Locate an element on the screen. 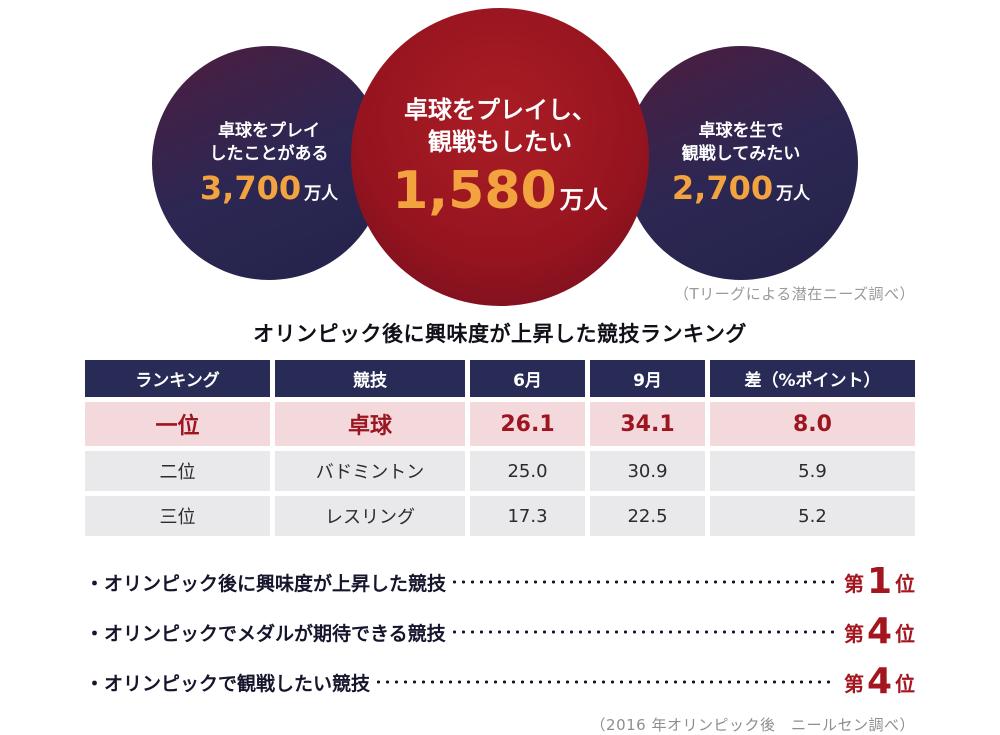  header-diff: 差（%ポイント） is located at coordinates (812, 378).